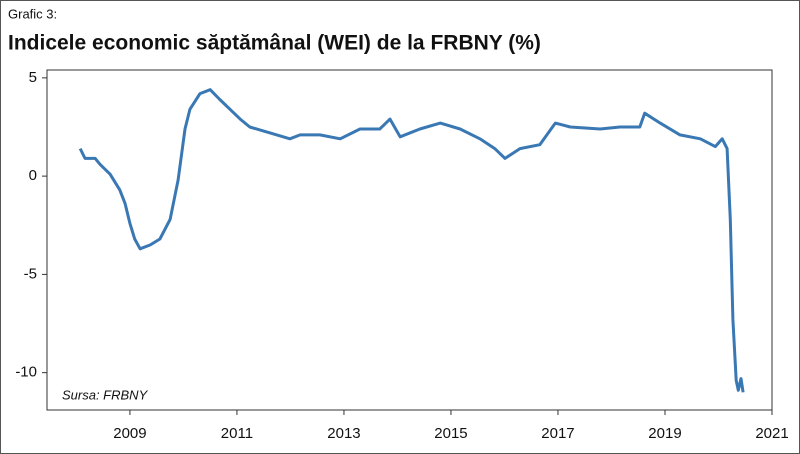  What do you see at coordinates (450, 433) in the screenshot?
I see `x-tick-label: 2015` at bounding box center [450, 433].